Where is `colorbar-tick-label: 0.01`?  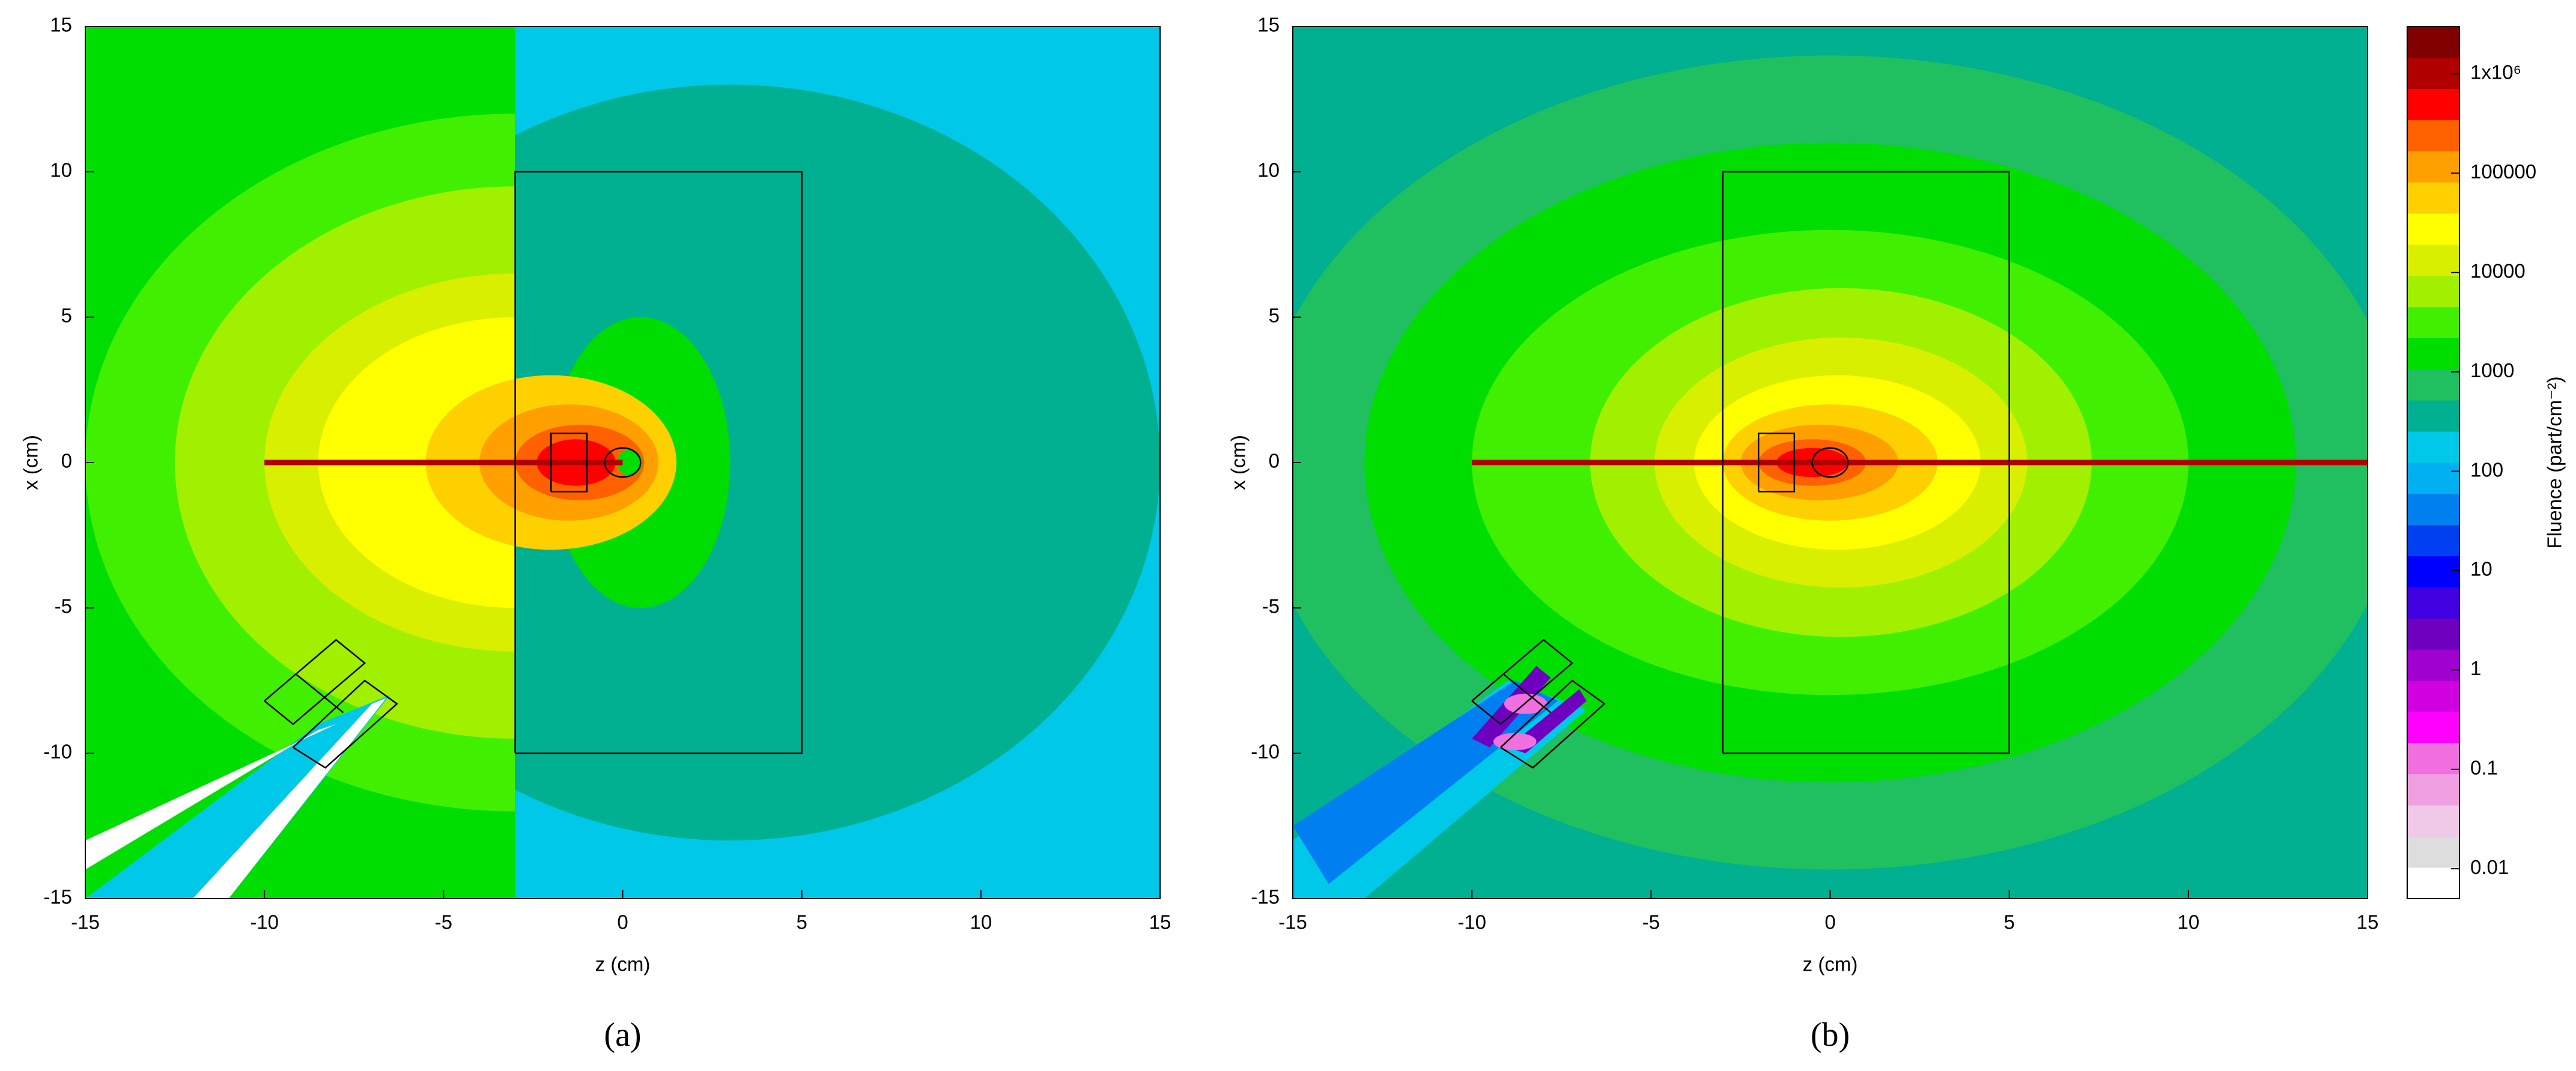
colorbar-tick-label: 0.01 is located at coordinates (2490, 867).